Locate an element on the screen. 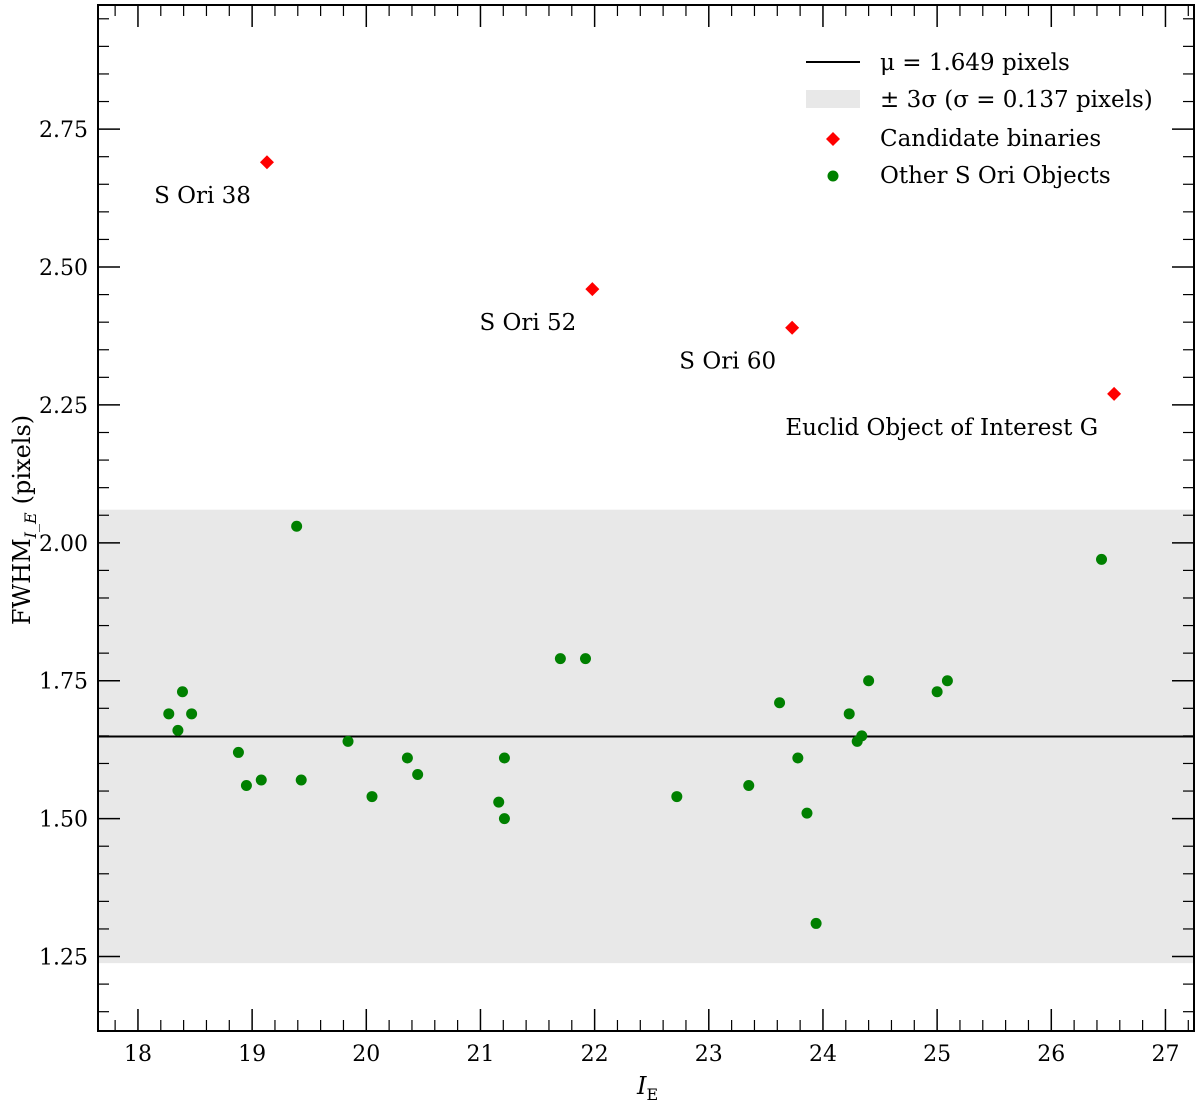 The width and height of the screenshot is (1200, 1103). point-annotation-label: S Ori 52 is located at coordinates (527, 323).